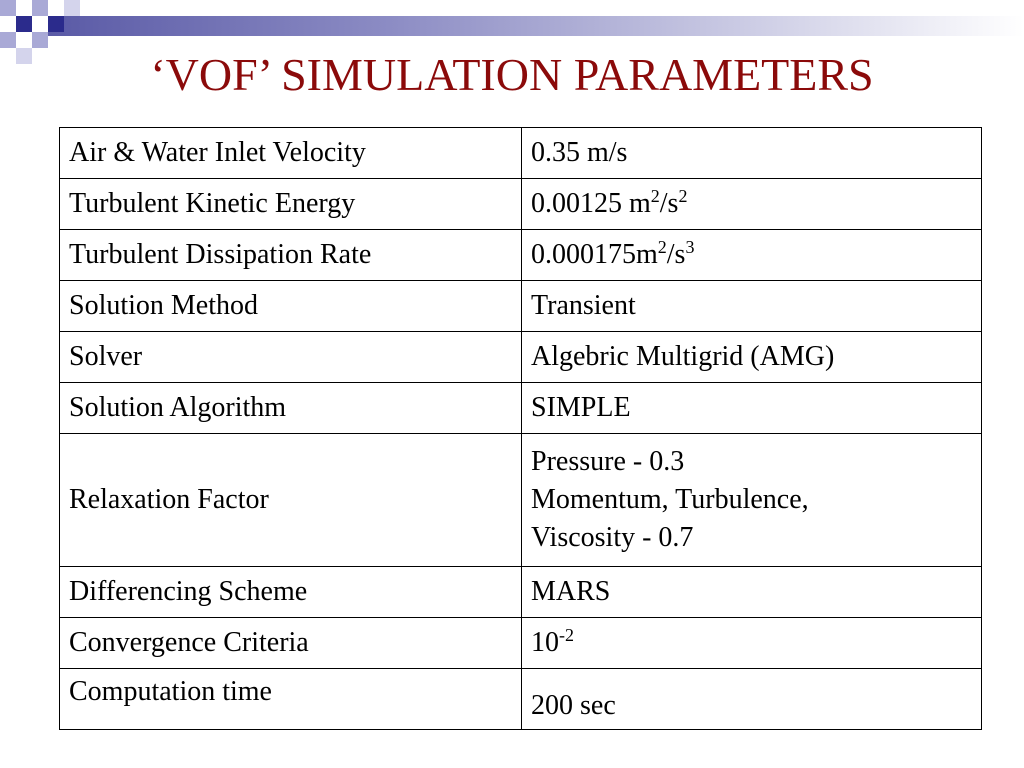 The height and width of the screenshot is (768, 1024). Describe the element at coordinates (512, 74) in the screenshot. I see `slide-title: ‘VOF’ SIMULATION PARAMETERS` at that location.